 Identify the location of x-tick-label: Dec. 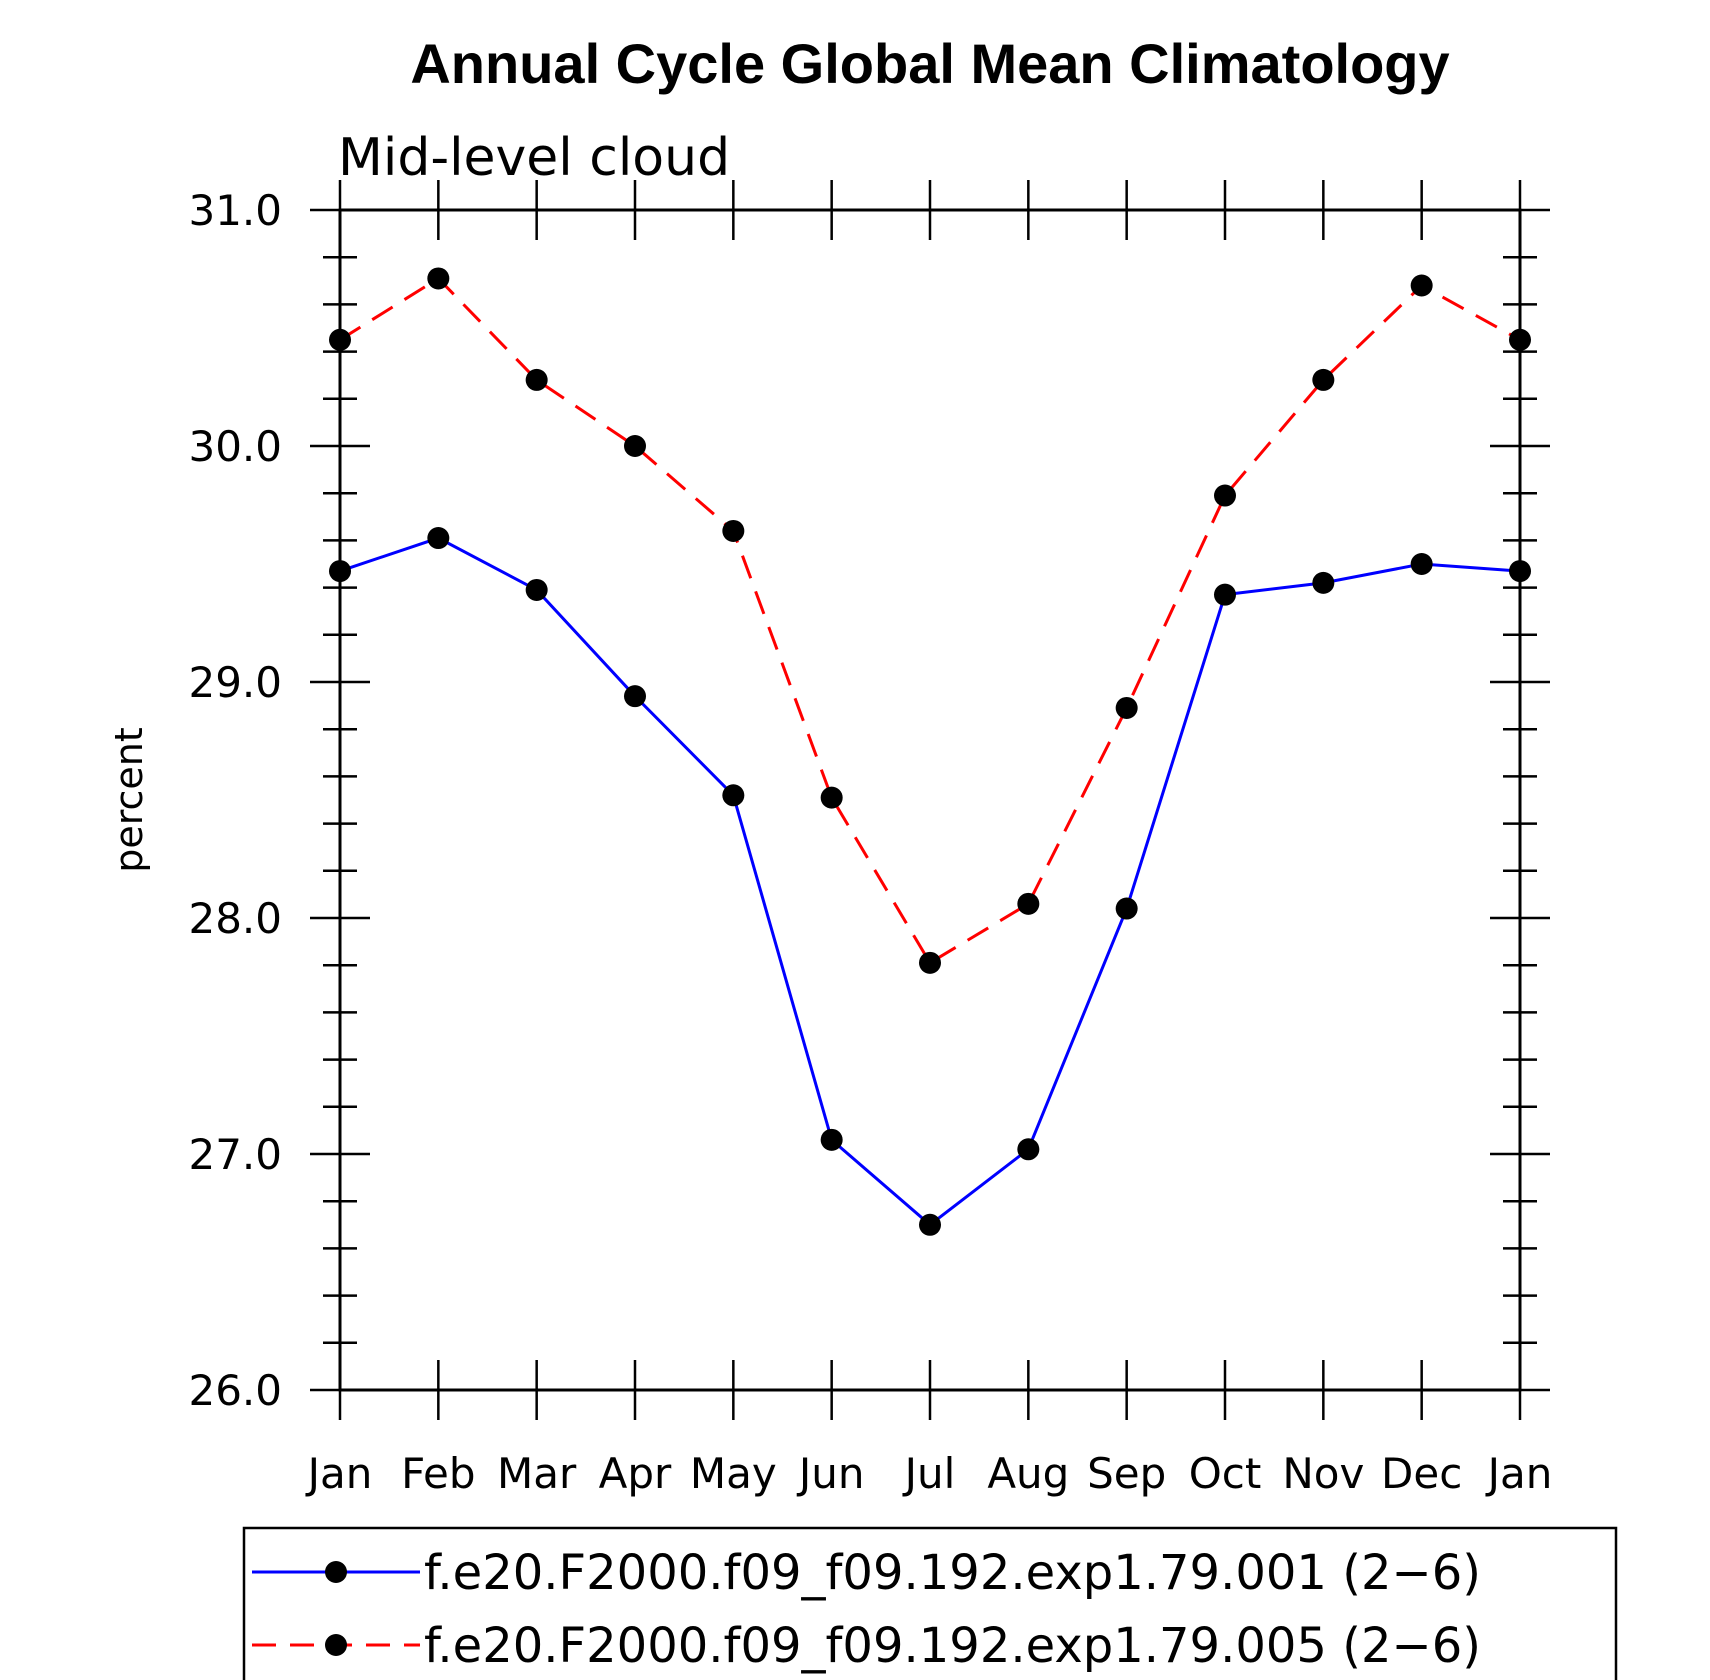
(1421, 1473).